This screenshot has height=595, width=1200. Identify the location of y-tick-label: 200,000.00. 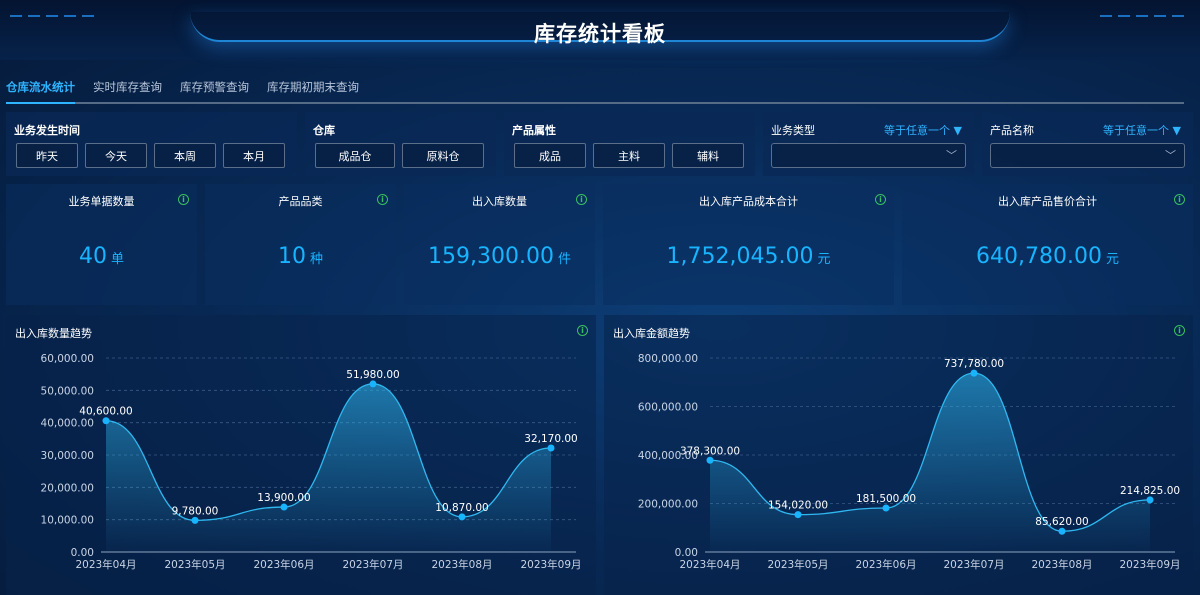
(668, 505).